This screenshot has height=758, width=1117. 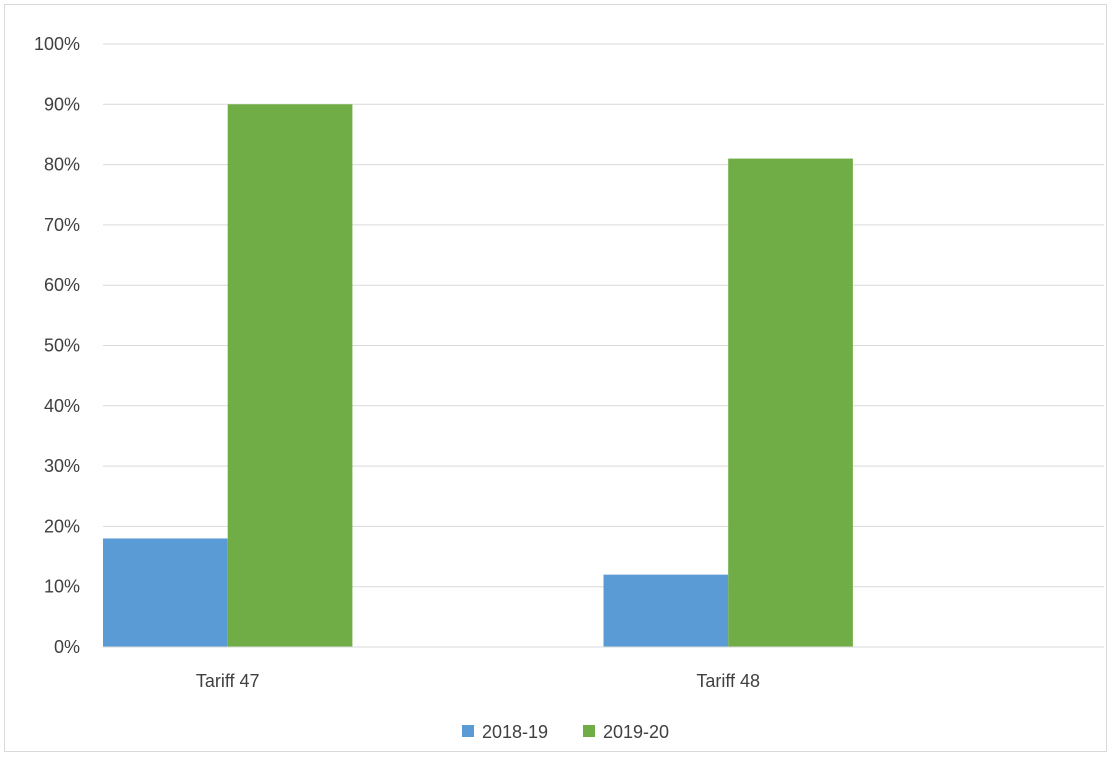 I want to click on y-tick-label: 60%, so click(x=62, y=285).